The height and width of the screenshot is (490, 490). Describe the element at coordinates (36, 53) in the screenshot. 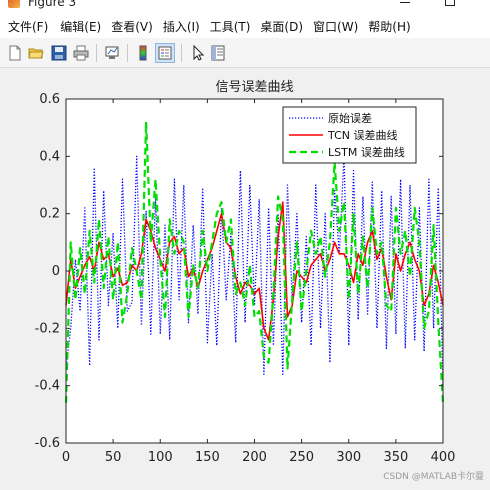

I see `open-file-icon` at that location.